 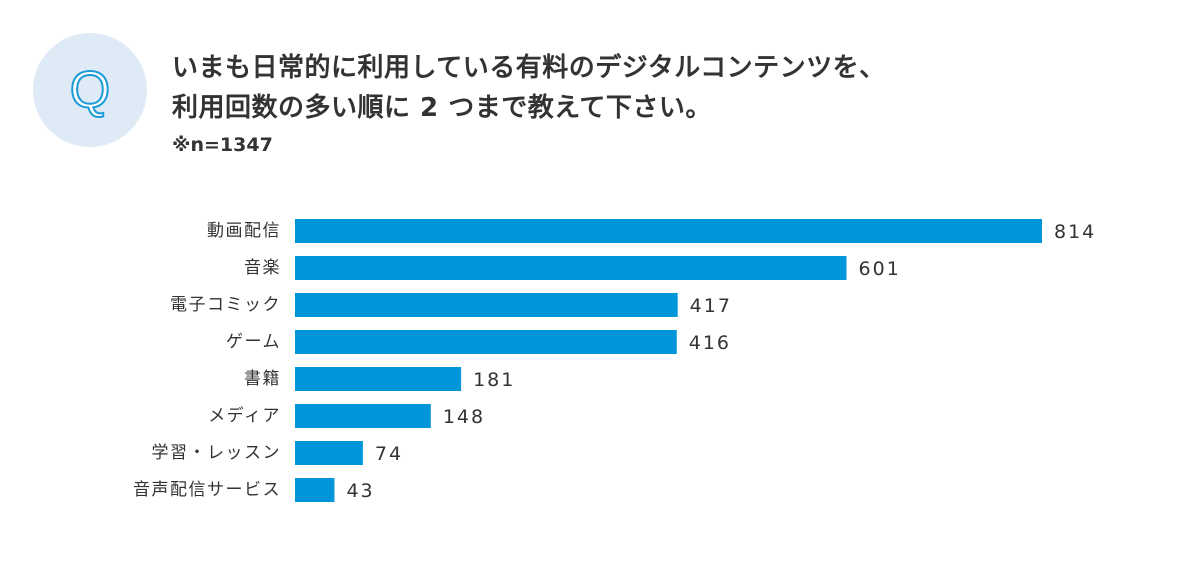 I want to click on category-label: 音楽, so click(x=262, y=268).